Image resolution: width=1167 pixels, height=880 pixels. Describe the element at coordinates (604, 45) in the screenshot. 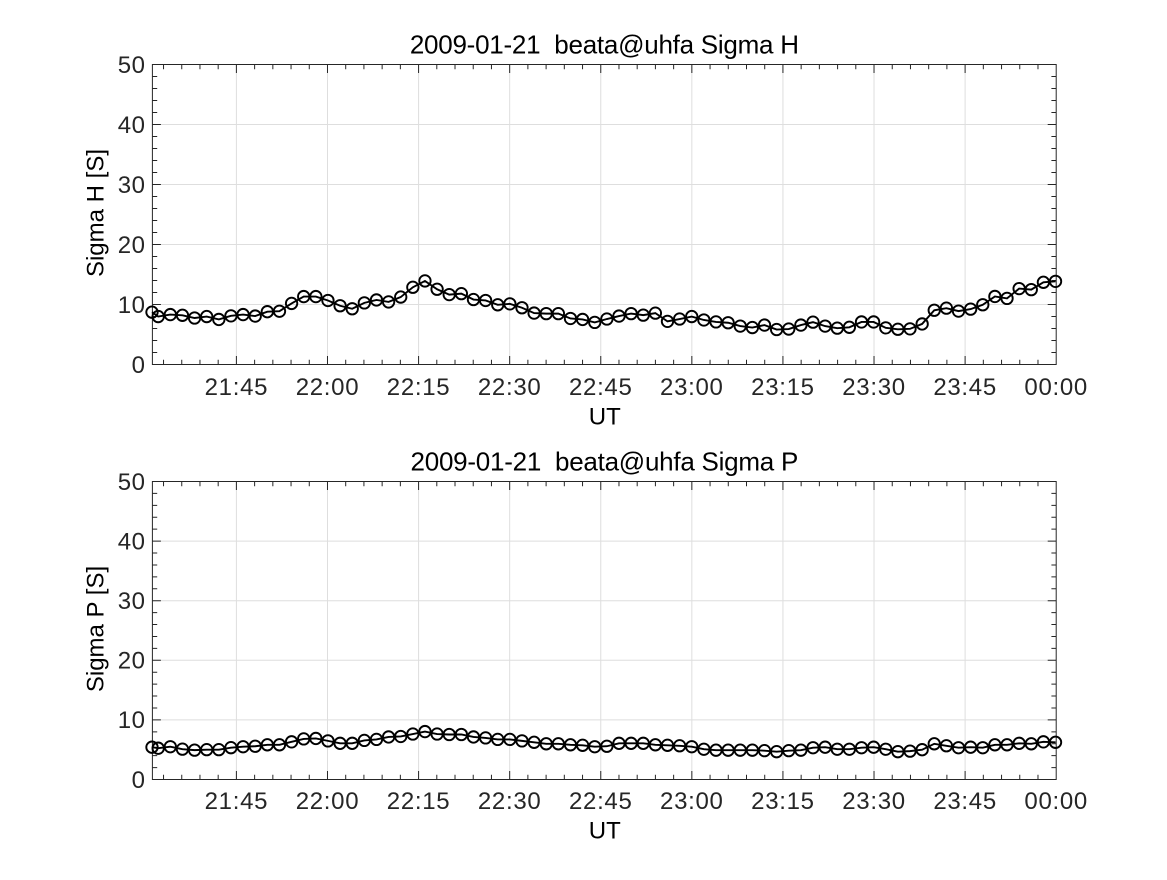

I see `svg-text: 2009-01-21 beata@uhfa Sigma H` at that location.